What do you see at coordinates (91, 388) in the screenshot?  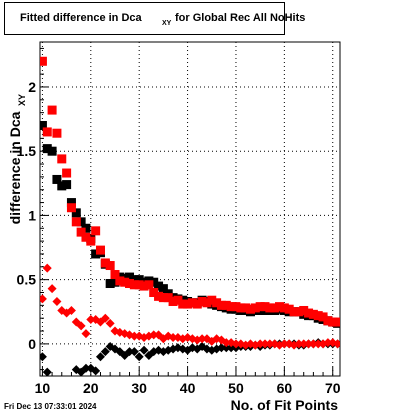 I see `x-tick-label: 20` at bounding box center [91, 388].